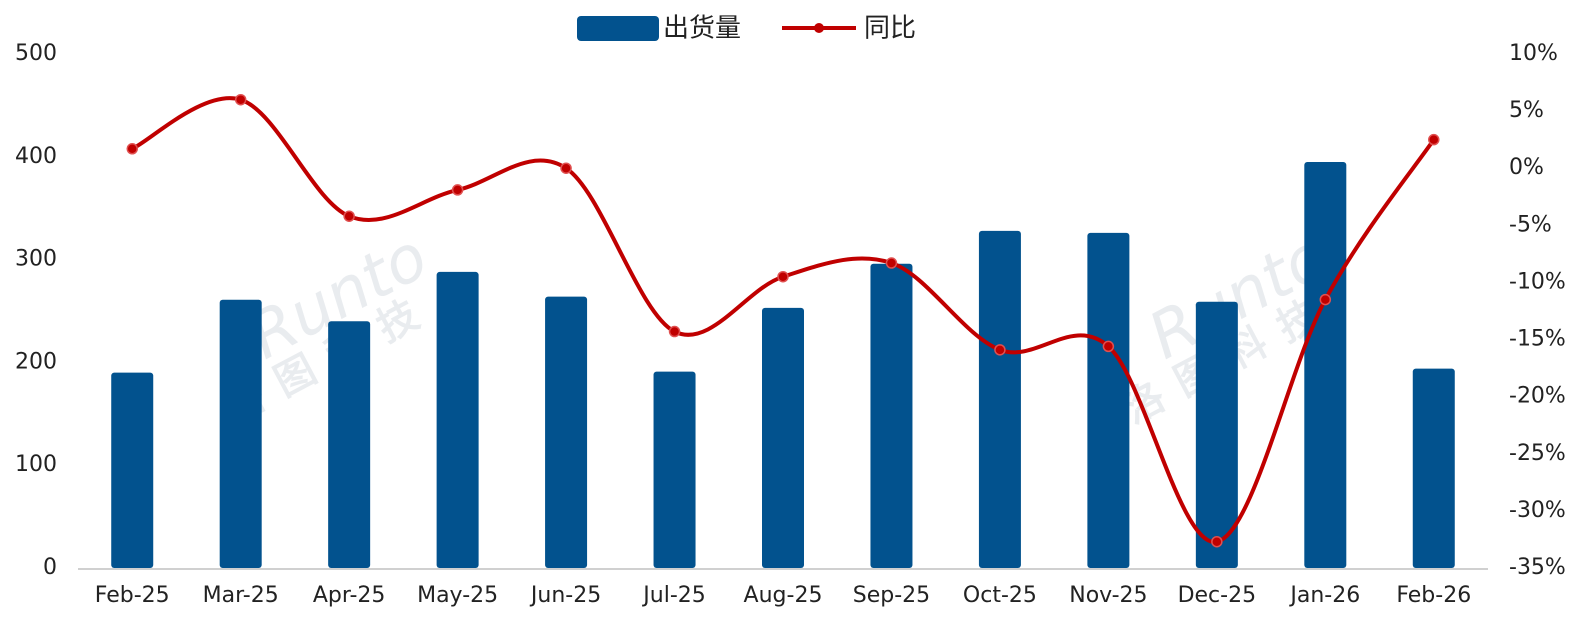 The width and height of the screenshot is (1590, 620). What do you see at coordinates (890, 29) in the screenshot?
I see `legend-label: 同比` at bounding box center [890, 29].